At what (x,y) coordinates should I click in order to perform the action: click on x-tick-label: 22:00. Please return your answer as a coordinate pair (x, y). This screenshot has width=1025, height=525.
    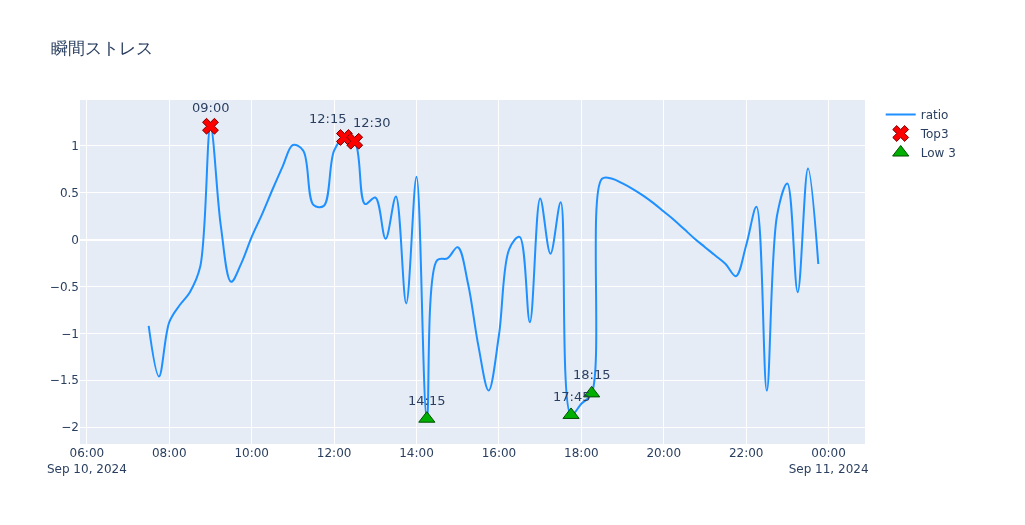
    Looking at the image, I should click on (746, 453).